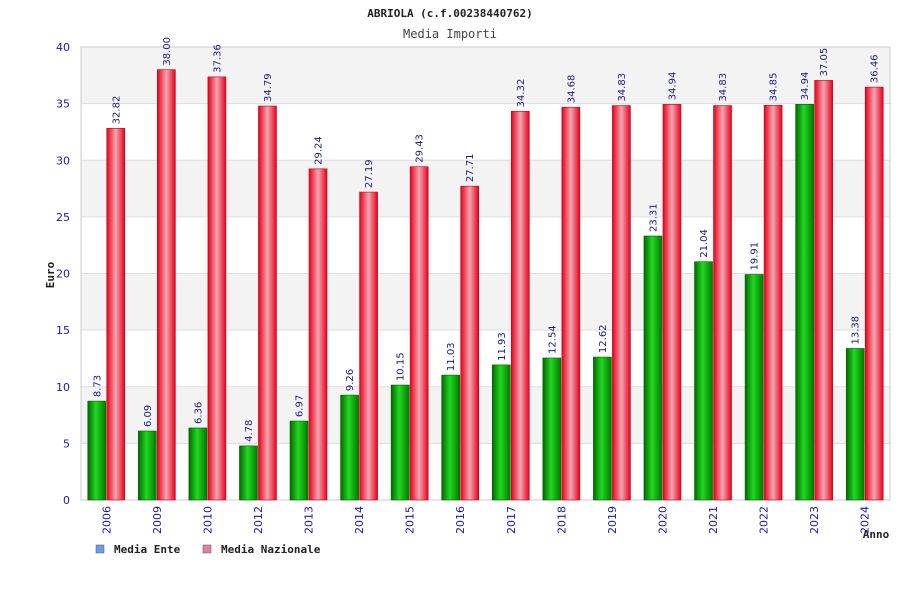 The height and width of the screenshot is (600, 900). What do you see at coordinates (571, 303) in the screenshot?
I see `bar-media-nazionale-2018` at bounding box center [571, 303].